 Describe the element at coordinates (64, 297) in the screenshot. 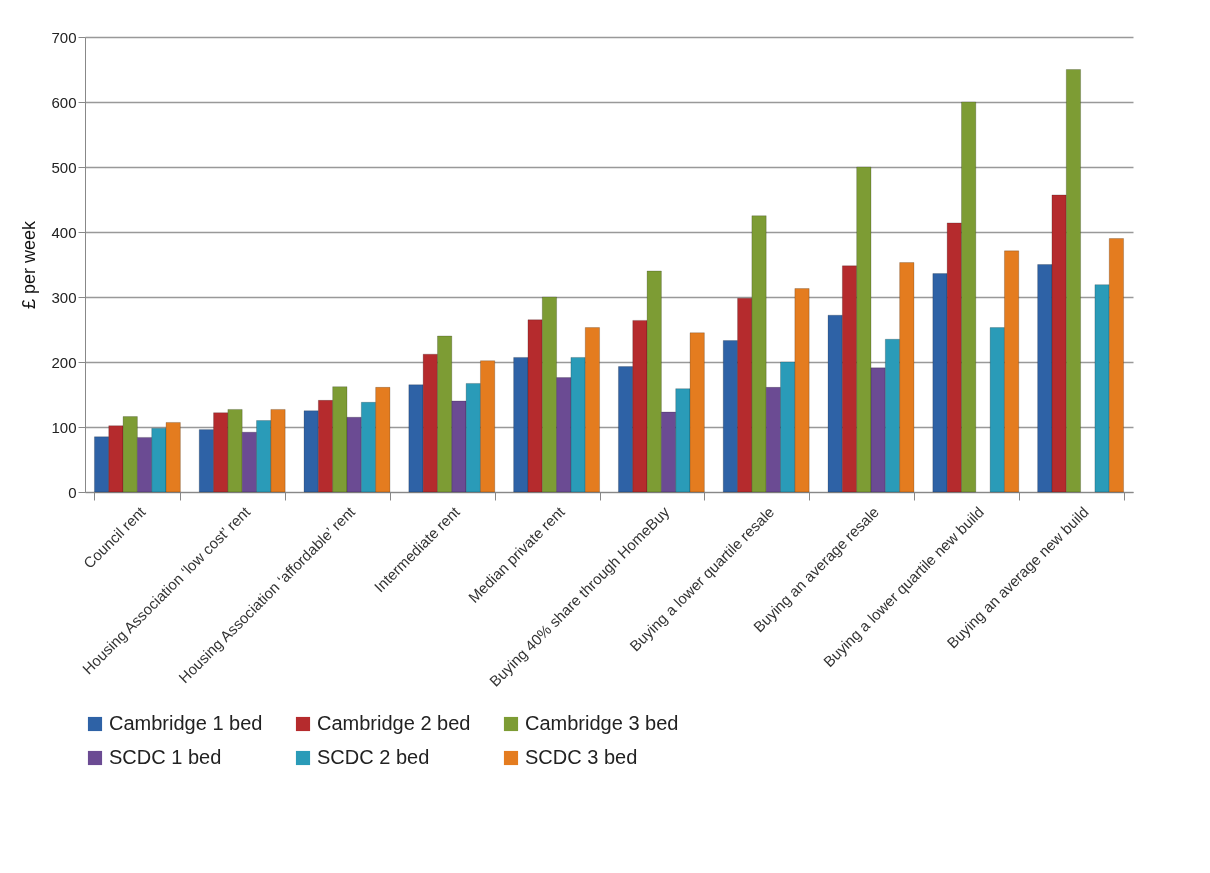

I see `y-tick-label: 300` at that location.